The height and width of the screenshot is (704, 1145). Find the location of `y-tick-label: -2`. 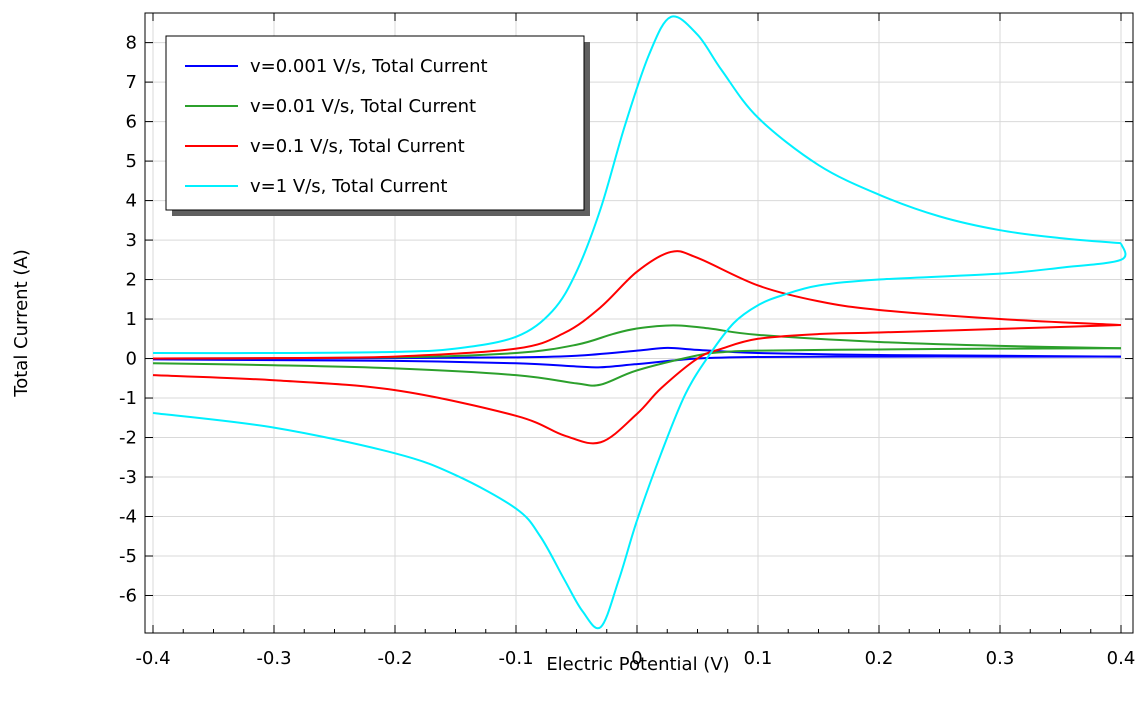

y-tick-label: -2 is located at coordinates (128, 438).